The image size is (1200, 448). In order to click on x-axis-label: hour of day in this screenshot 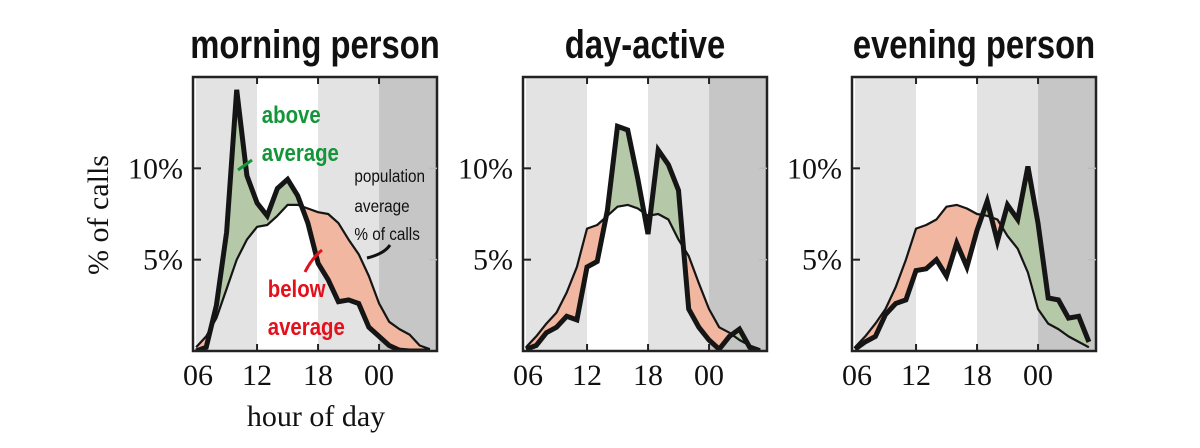, I will do `click(316, 416)`.